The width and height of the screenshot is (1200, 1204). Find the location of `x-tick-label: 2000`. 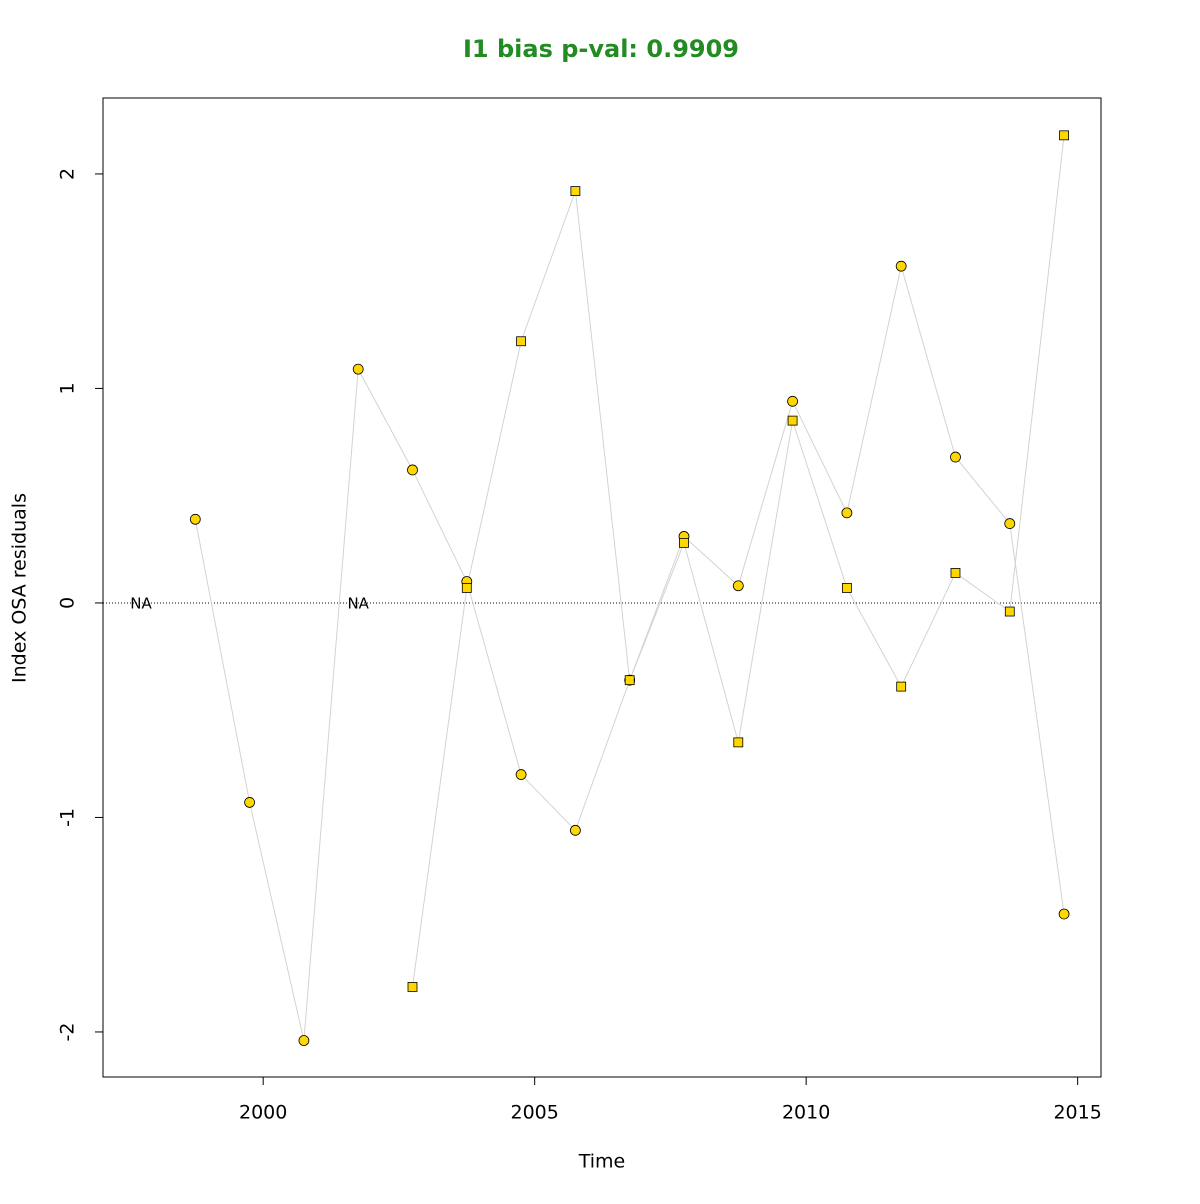

x-tick-label: 2000 is located at coordinates (263, 1113).